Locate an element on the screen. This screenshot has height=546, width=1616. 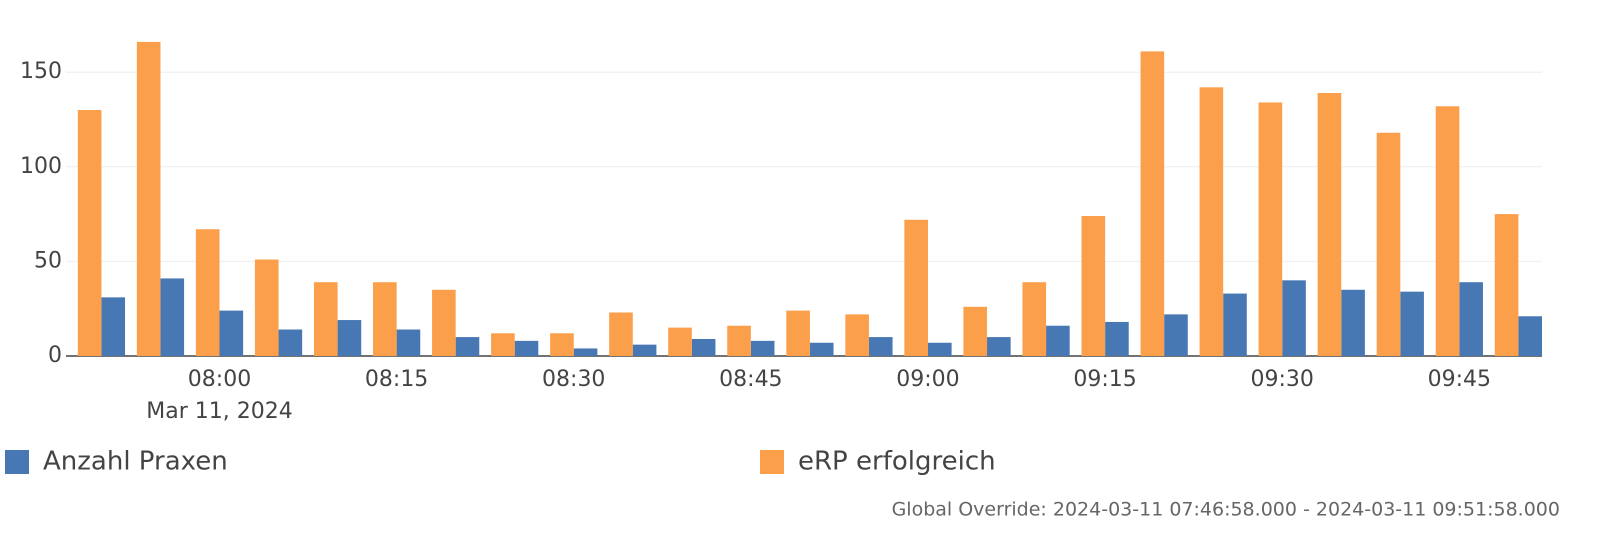
x-tick-label: 08:30 is located at coordinates (573, 379).